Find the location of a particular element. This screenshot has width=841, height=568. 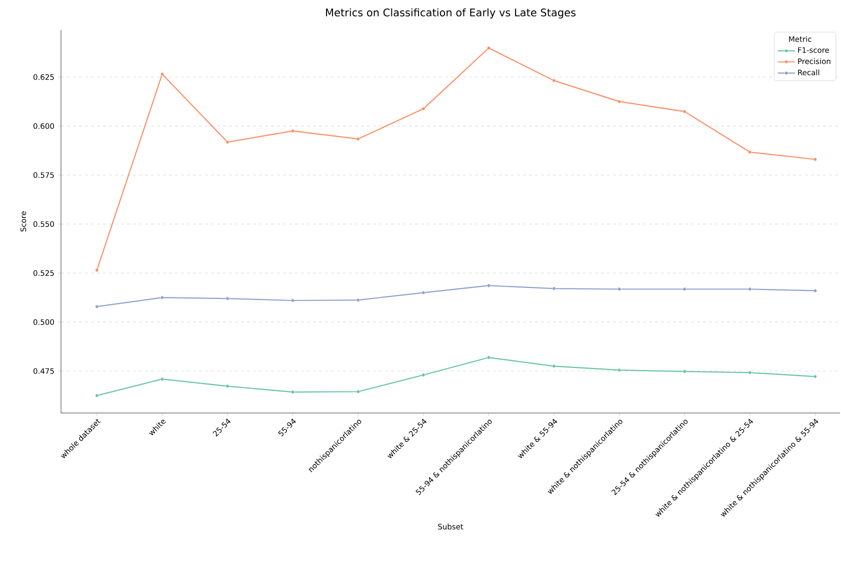

chart-title: Metrics on Classification of Early vs Late Stages is located at coordinates (451, 13).